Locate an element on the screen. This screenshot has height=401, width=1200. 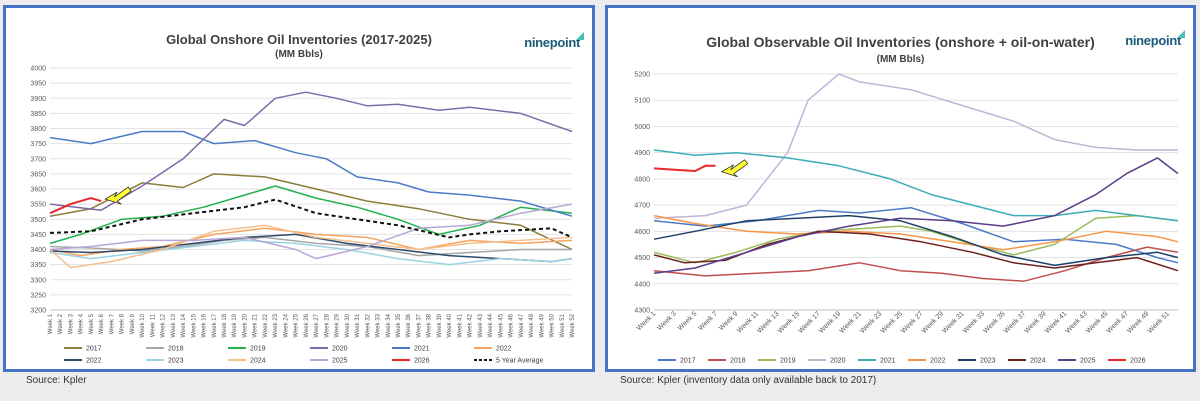
x-tick-label: Week 51 is located at coordinates (563, 325).